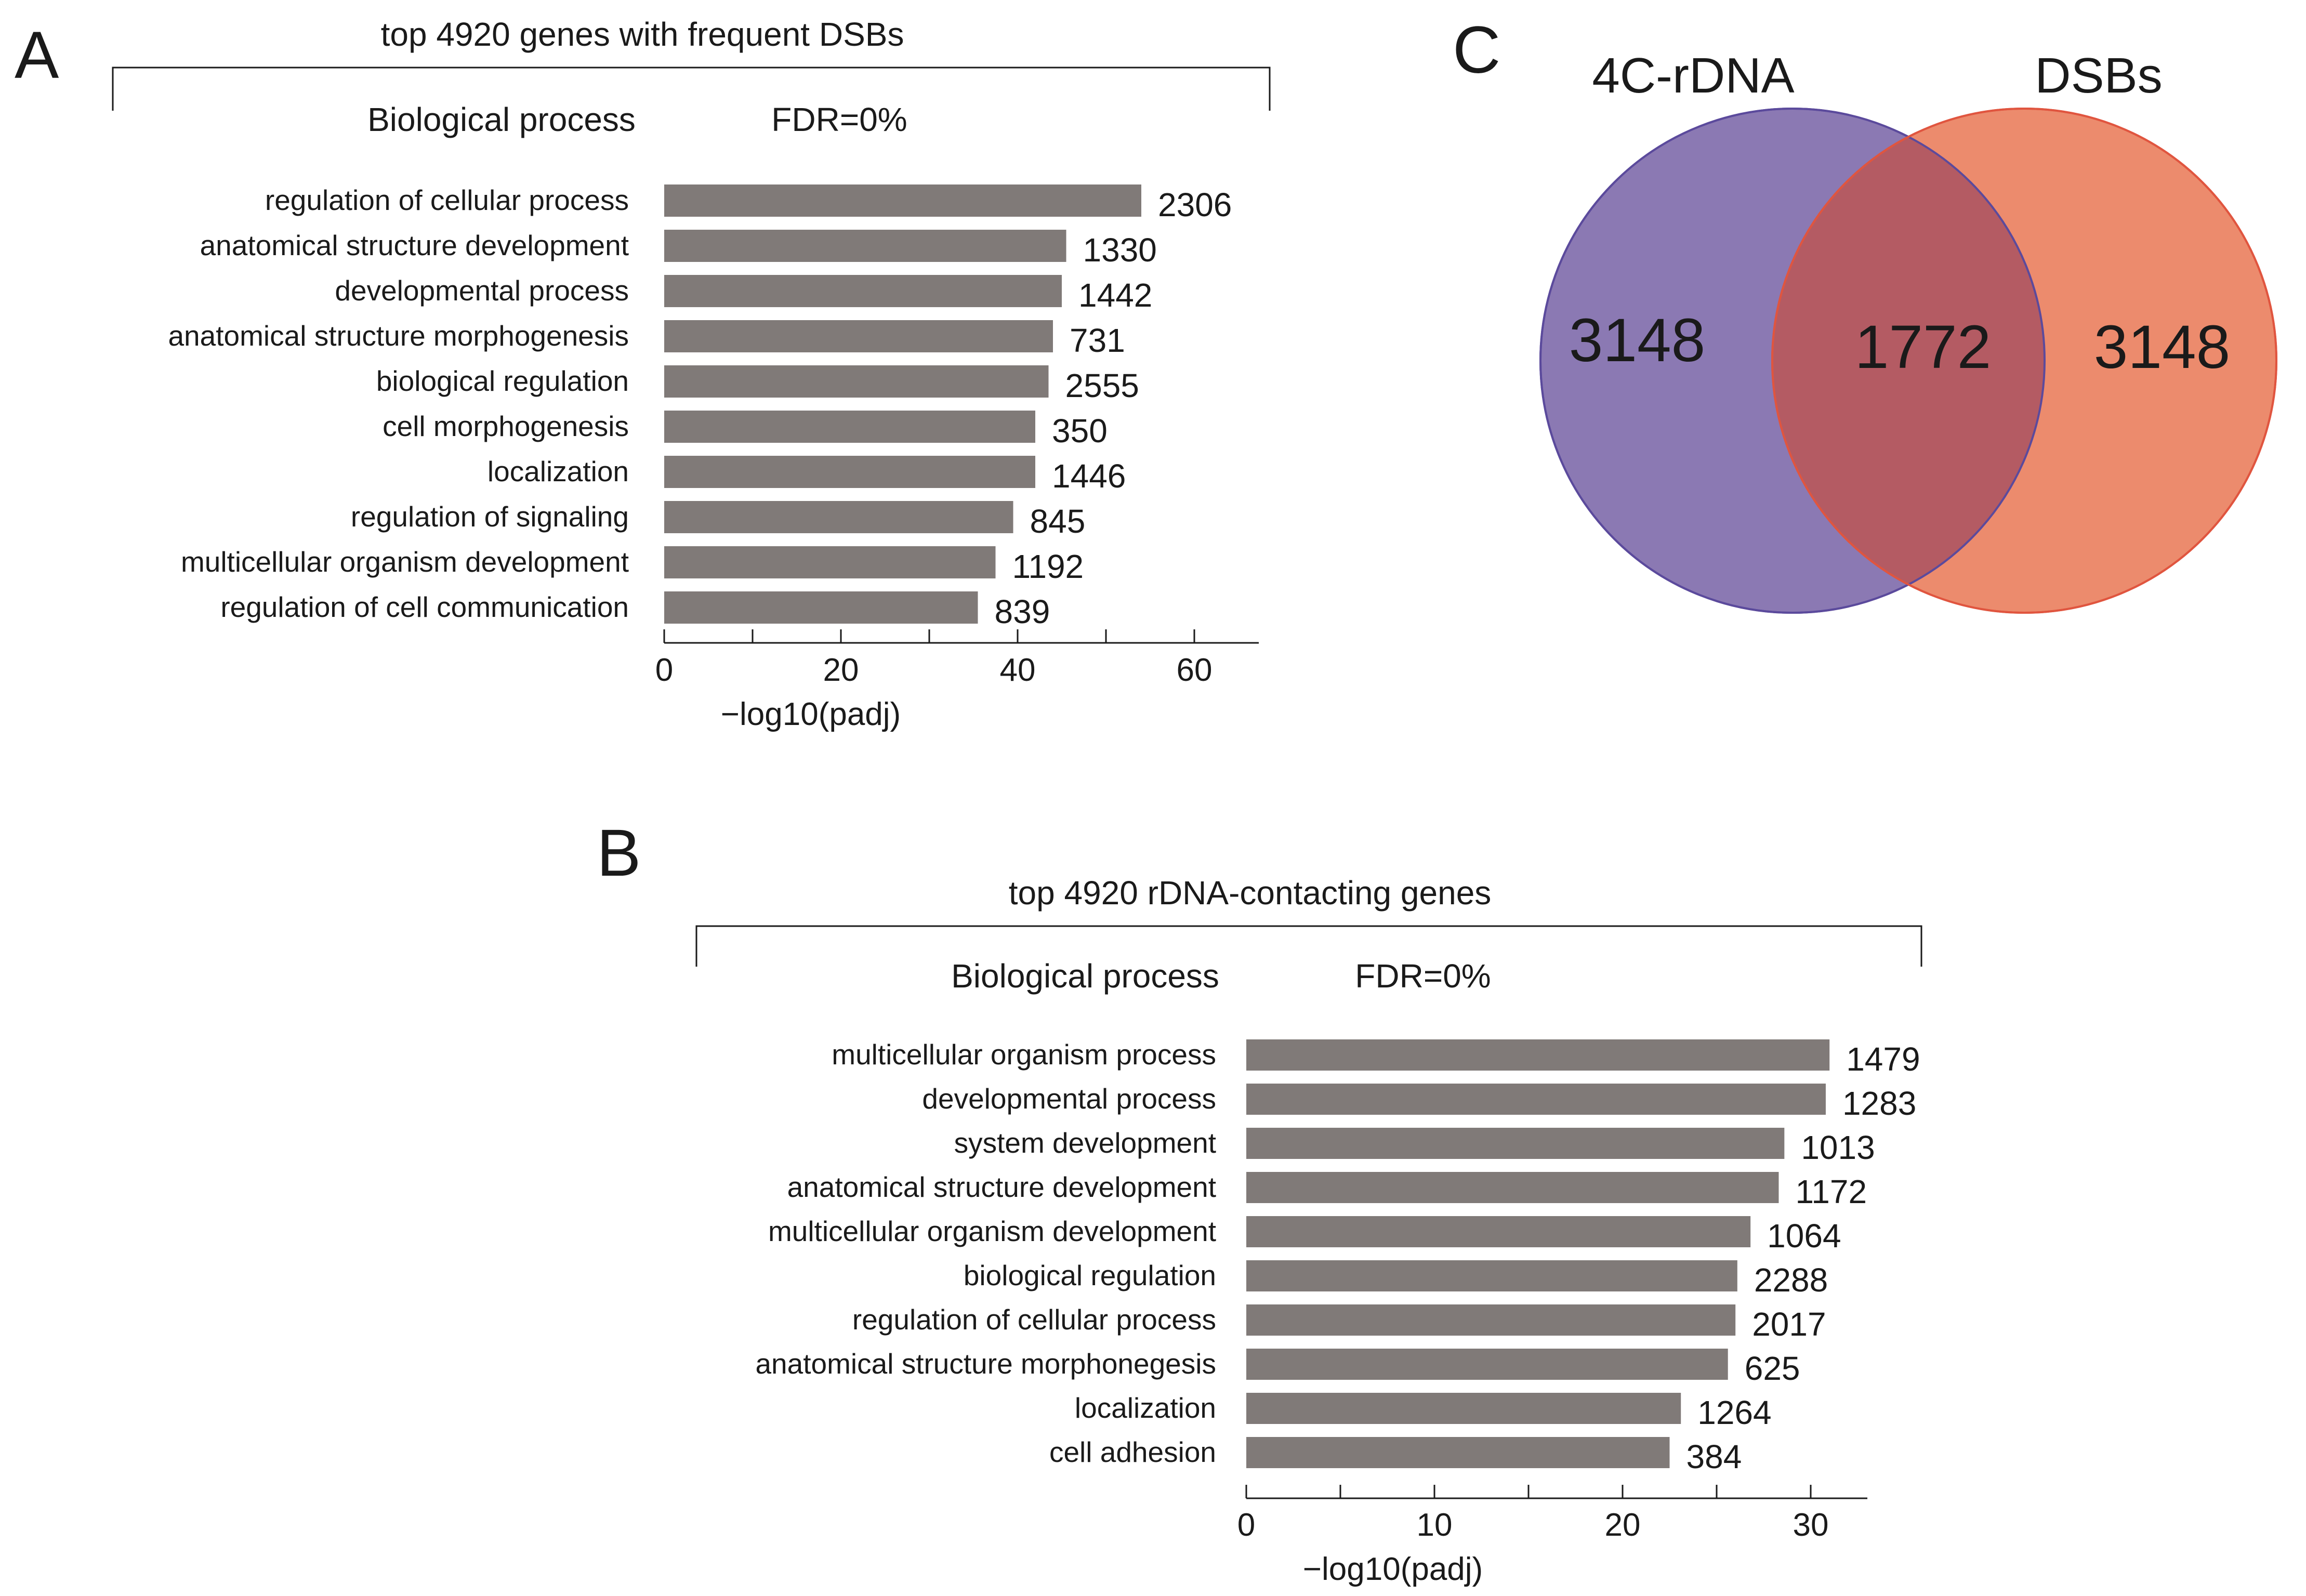  I want to click on data-label: 1446, so click(1089, 476).